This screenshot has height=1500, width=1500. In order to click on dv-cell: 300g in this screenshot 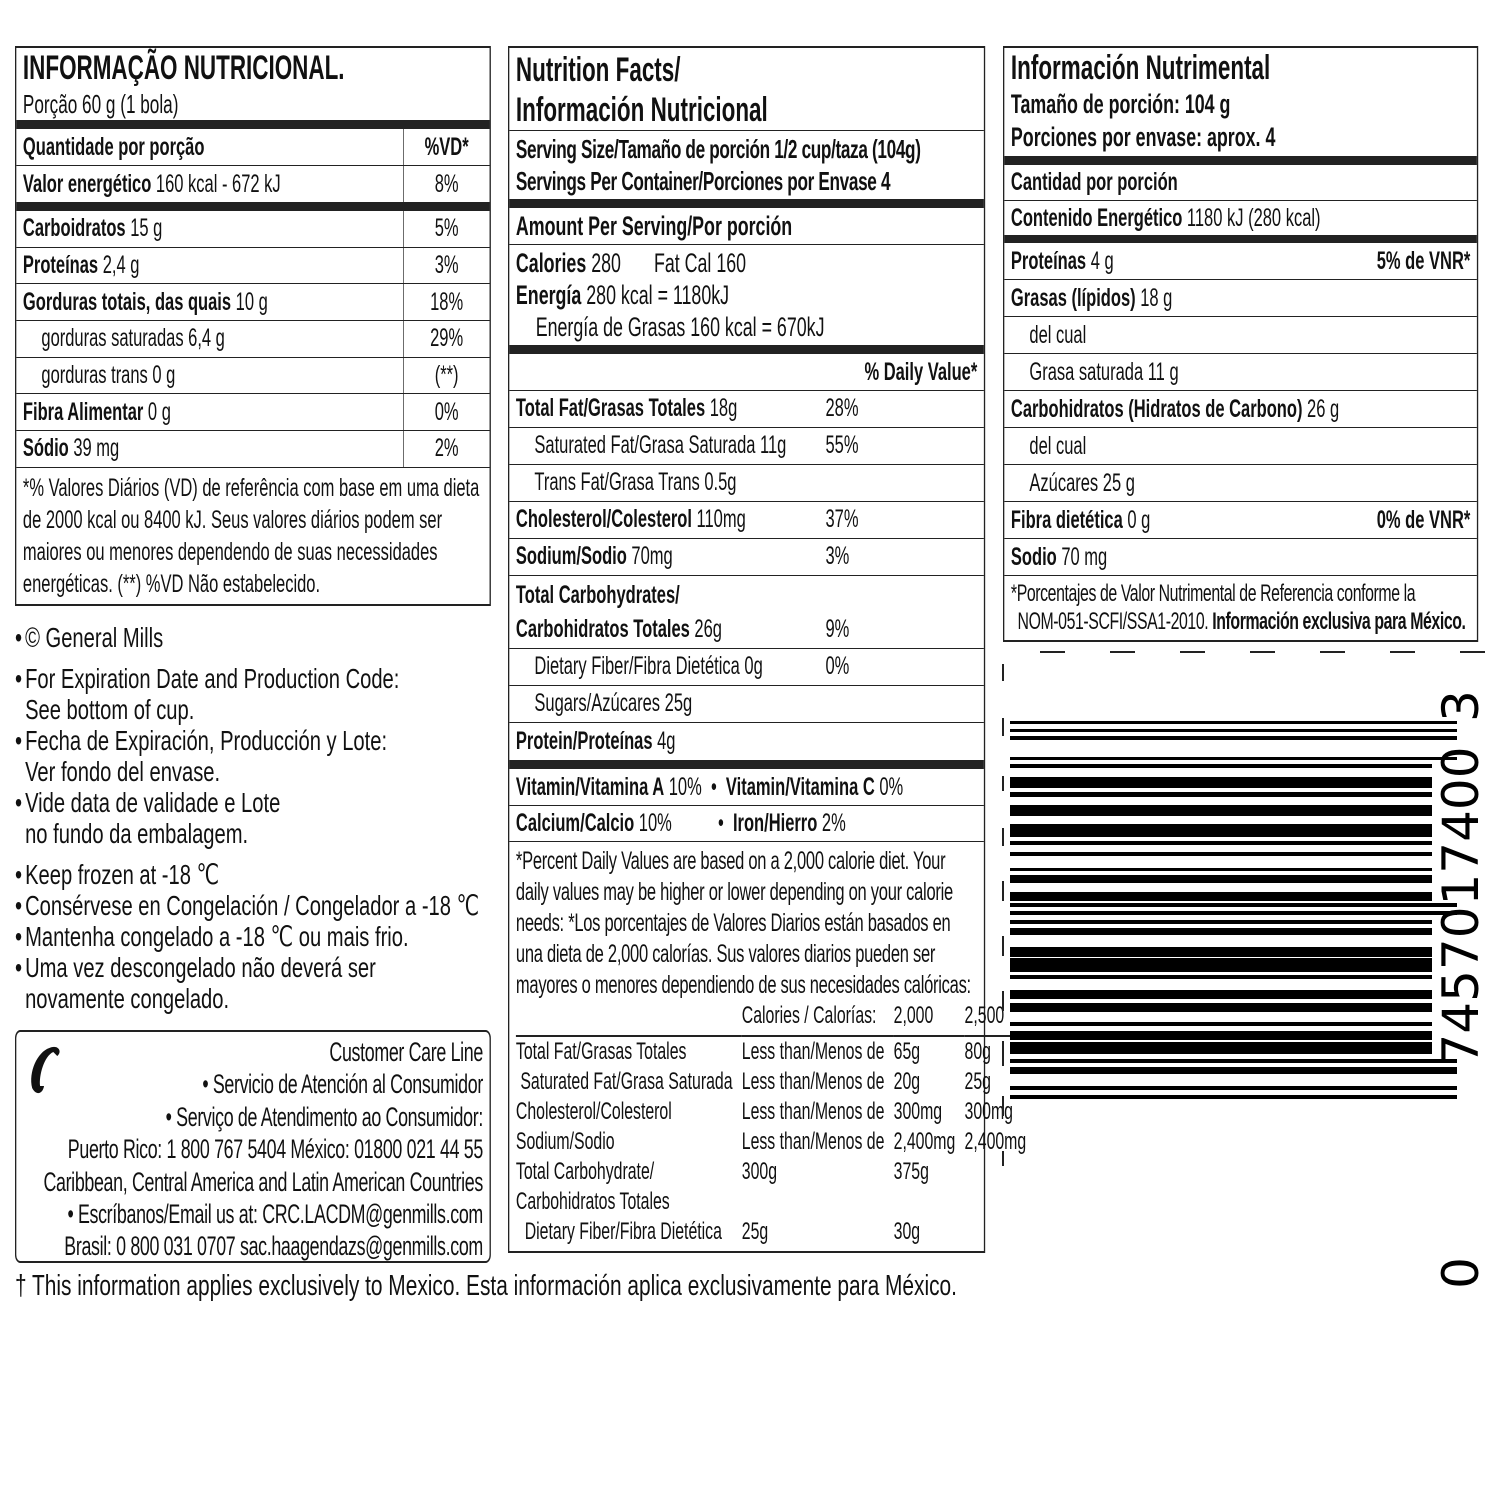, I will do `click(759, 1171)`.